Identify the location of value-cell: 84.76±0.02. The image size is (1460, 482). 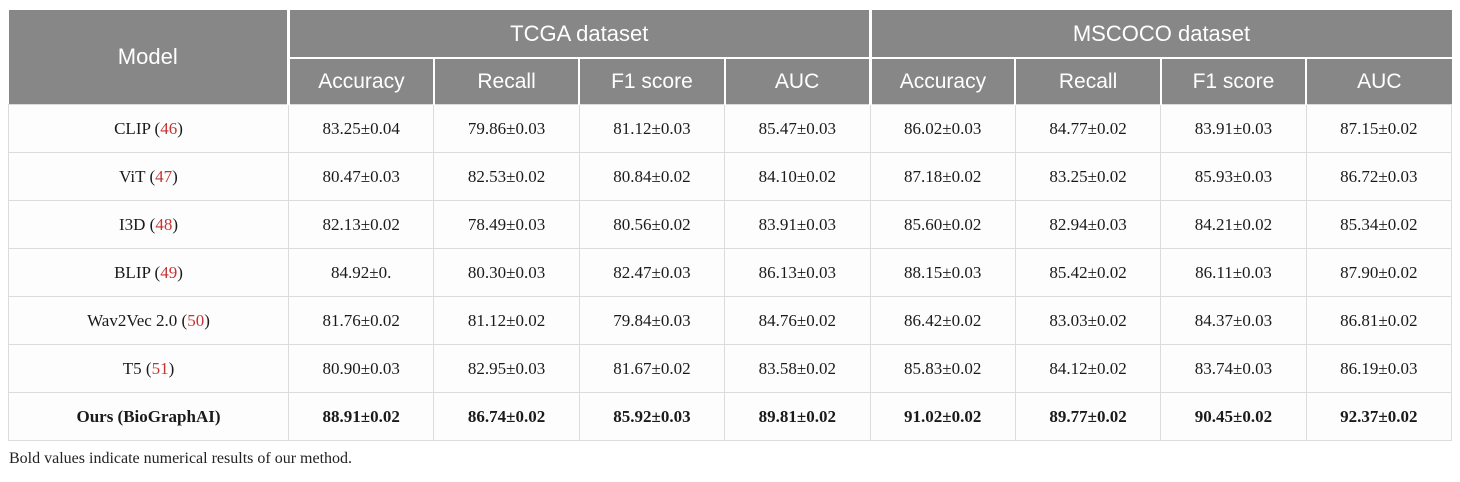
(797, 320).